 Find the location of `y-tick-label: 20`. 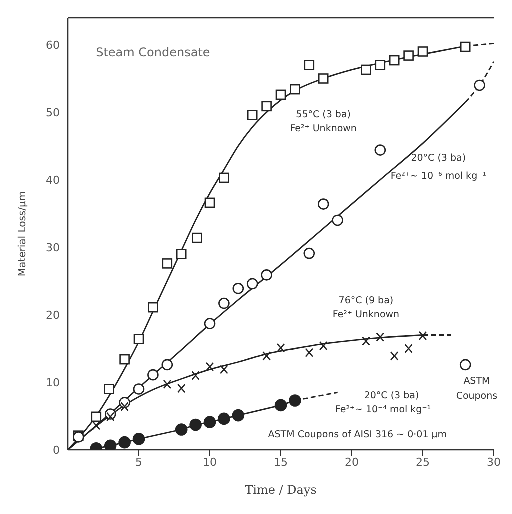

y-tick-label: 20 is located at coordinates (53, 315).